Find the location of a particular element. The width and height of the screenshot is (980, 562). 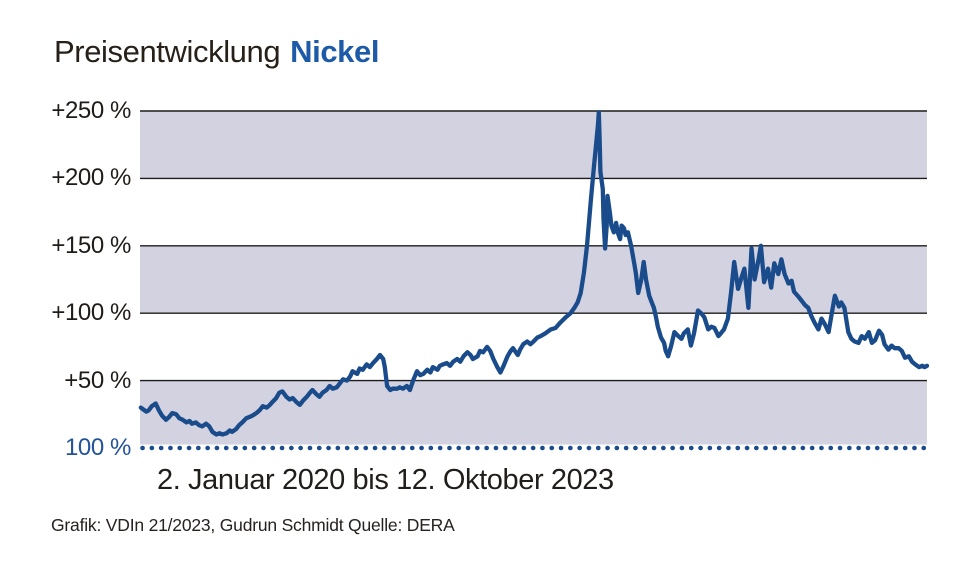

y-axis-tick-label: +250 % is located at coordinates (91, 110).